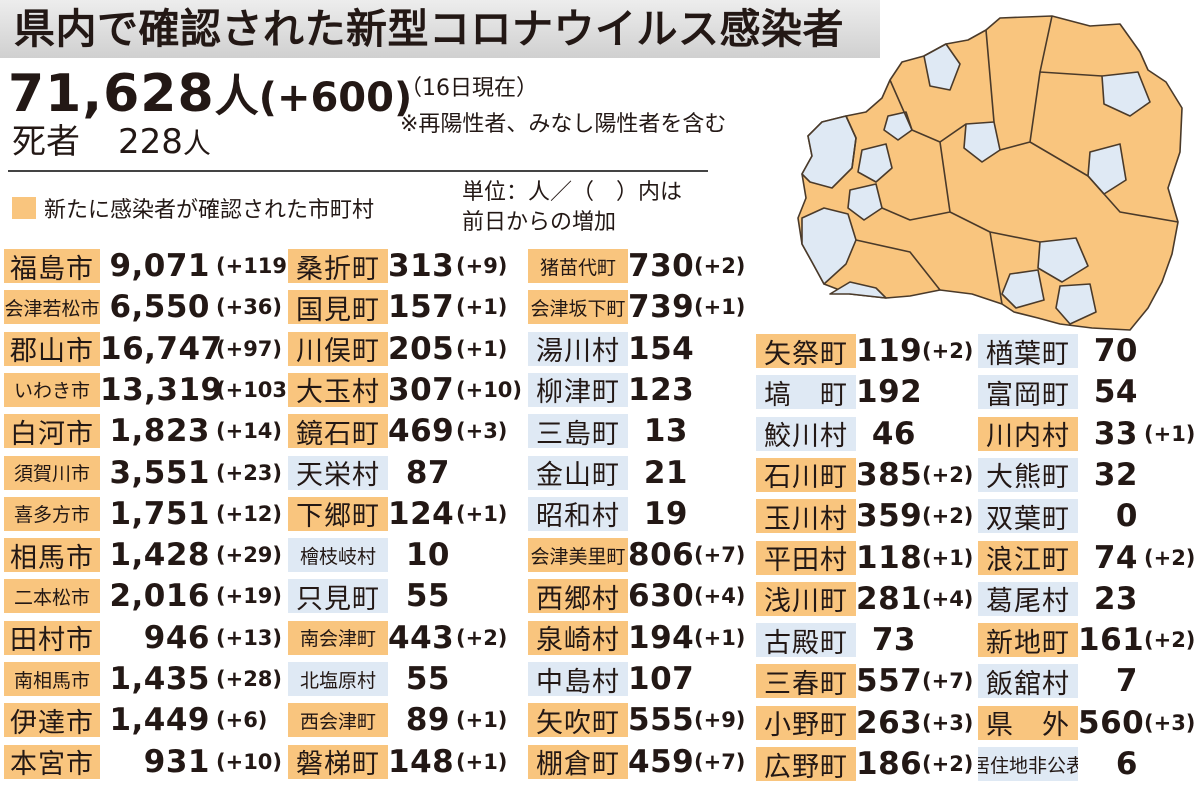 The image size is (1200, 789). Describe the element at coordinates (482, 266) in the screenshot. I see `case-increase: (+9)` at that location.